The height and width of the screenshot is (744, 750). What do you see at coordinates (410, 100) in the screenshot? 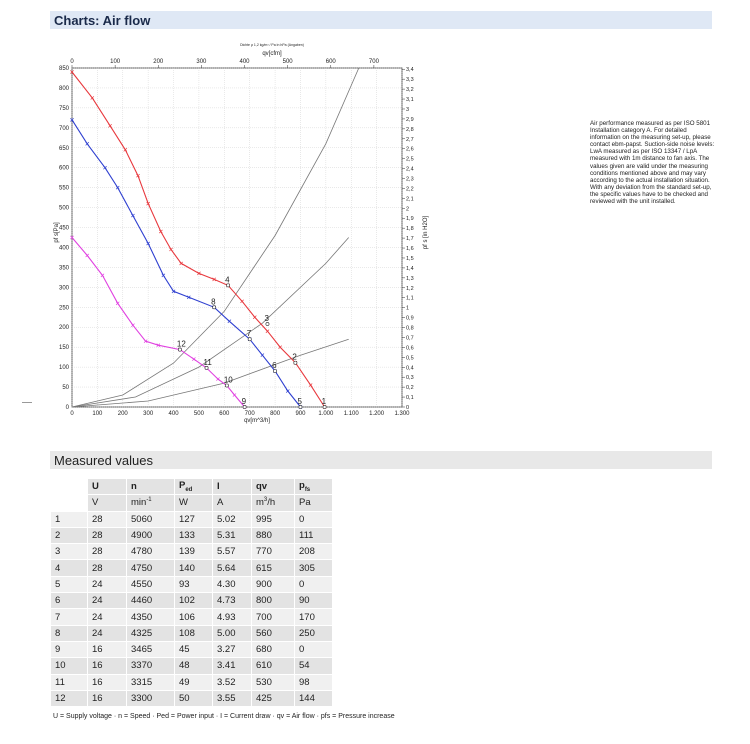
I see `y2-tick-label: 3,1` at bounding box center [410, 100].